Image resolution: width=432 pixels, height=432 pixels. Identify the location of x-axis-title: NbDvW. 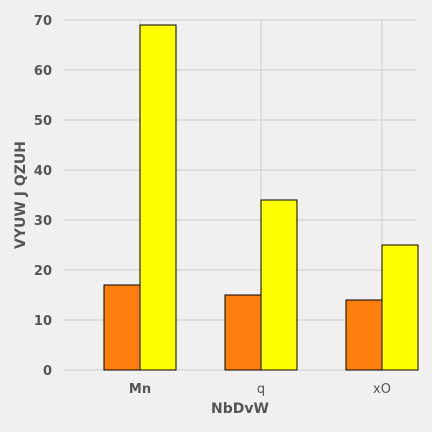
(240, 409).